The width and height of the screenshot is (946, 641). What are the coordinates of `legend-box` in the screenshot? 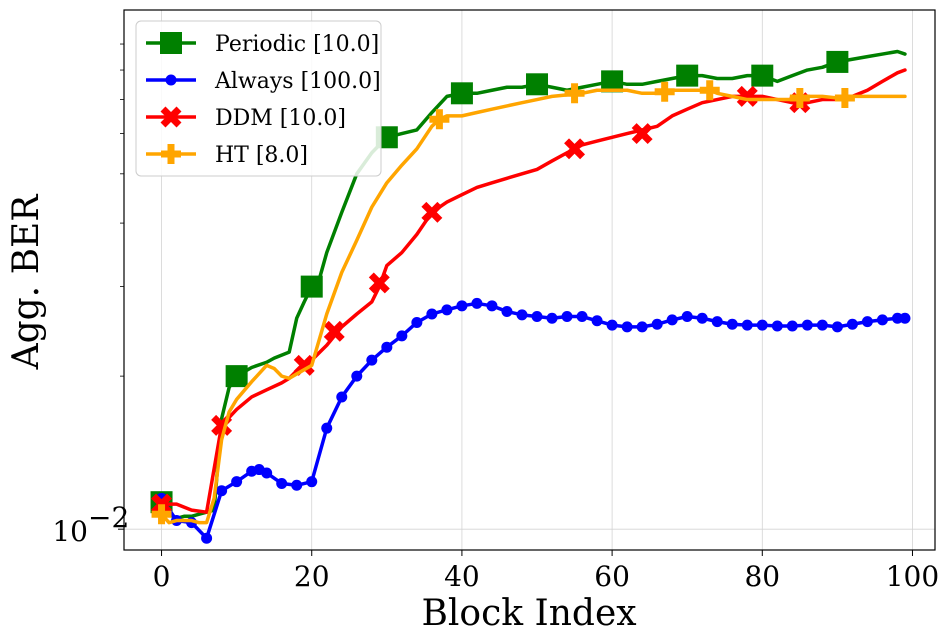 It's located at (258, 98).